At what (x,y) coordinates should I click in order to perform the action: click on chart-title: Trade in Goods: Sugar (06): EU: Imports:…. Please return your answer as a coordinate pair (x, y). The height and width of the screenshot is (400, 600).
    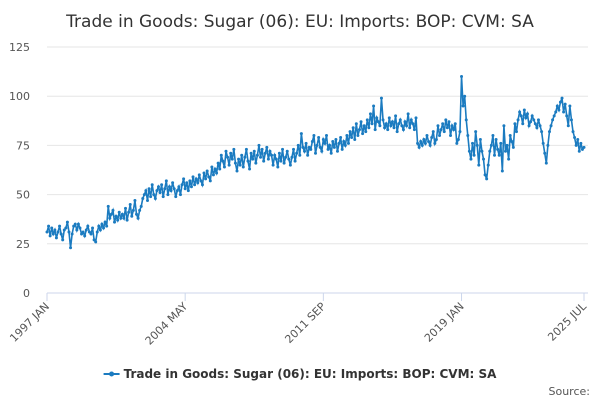
    Looking at the image, I should click on (299, 22).